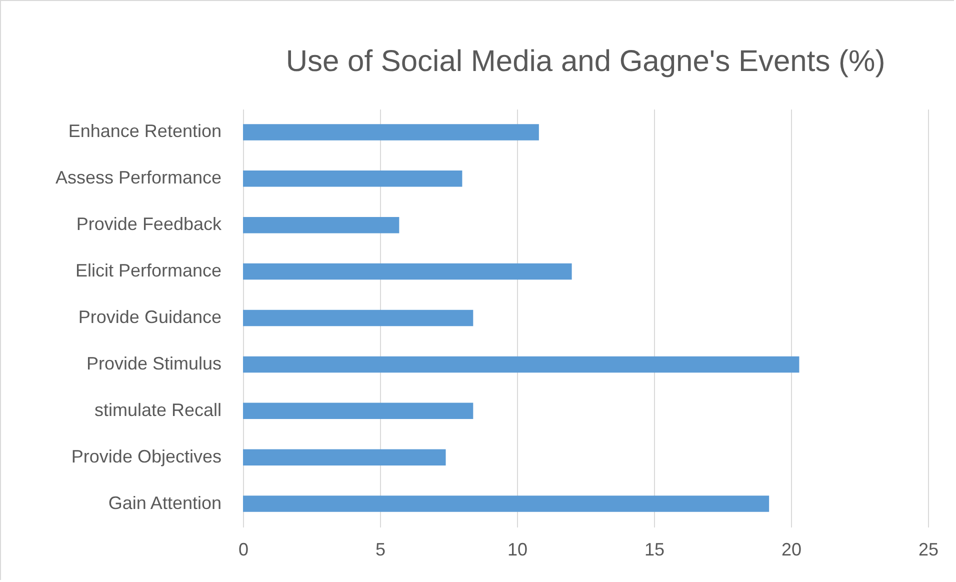 Image resolution: width=956 pixels, height=582 pixels. I want to click on x-tick-label: 5, so click(380, 550).